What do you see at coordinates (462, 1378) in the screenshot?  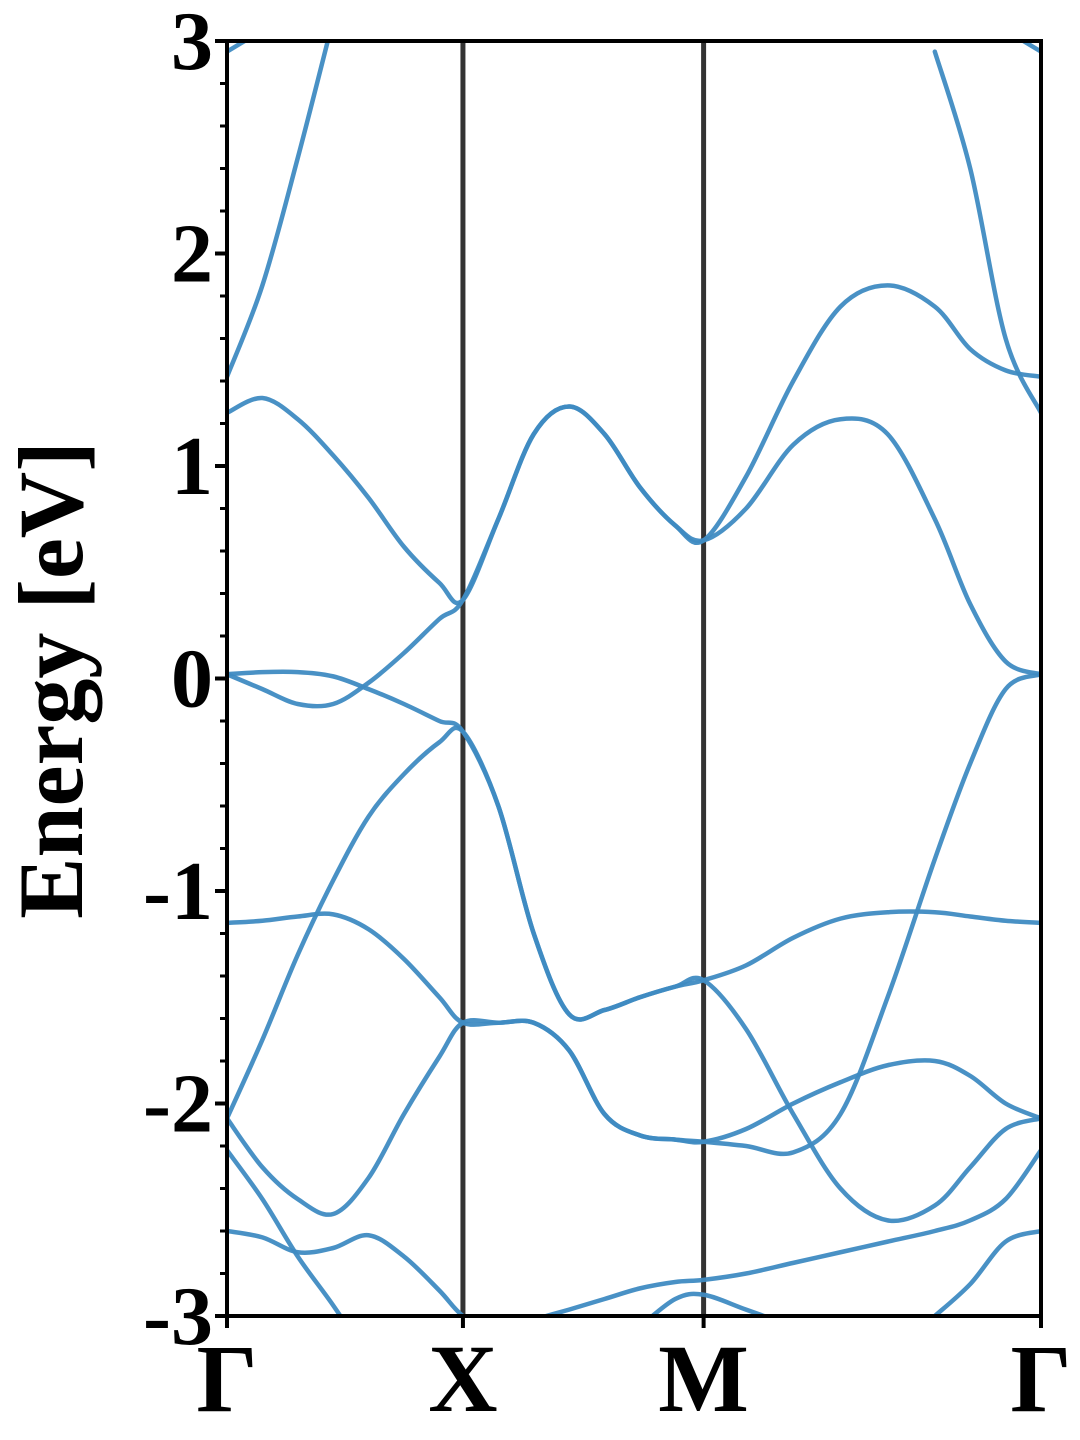 I see `x-tick-label: X` at bounding box center [462, 1378].